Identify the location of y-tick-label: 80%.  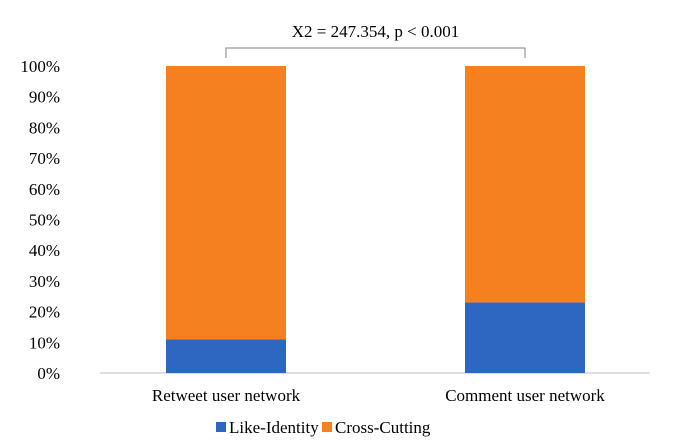
(44, 127).